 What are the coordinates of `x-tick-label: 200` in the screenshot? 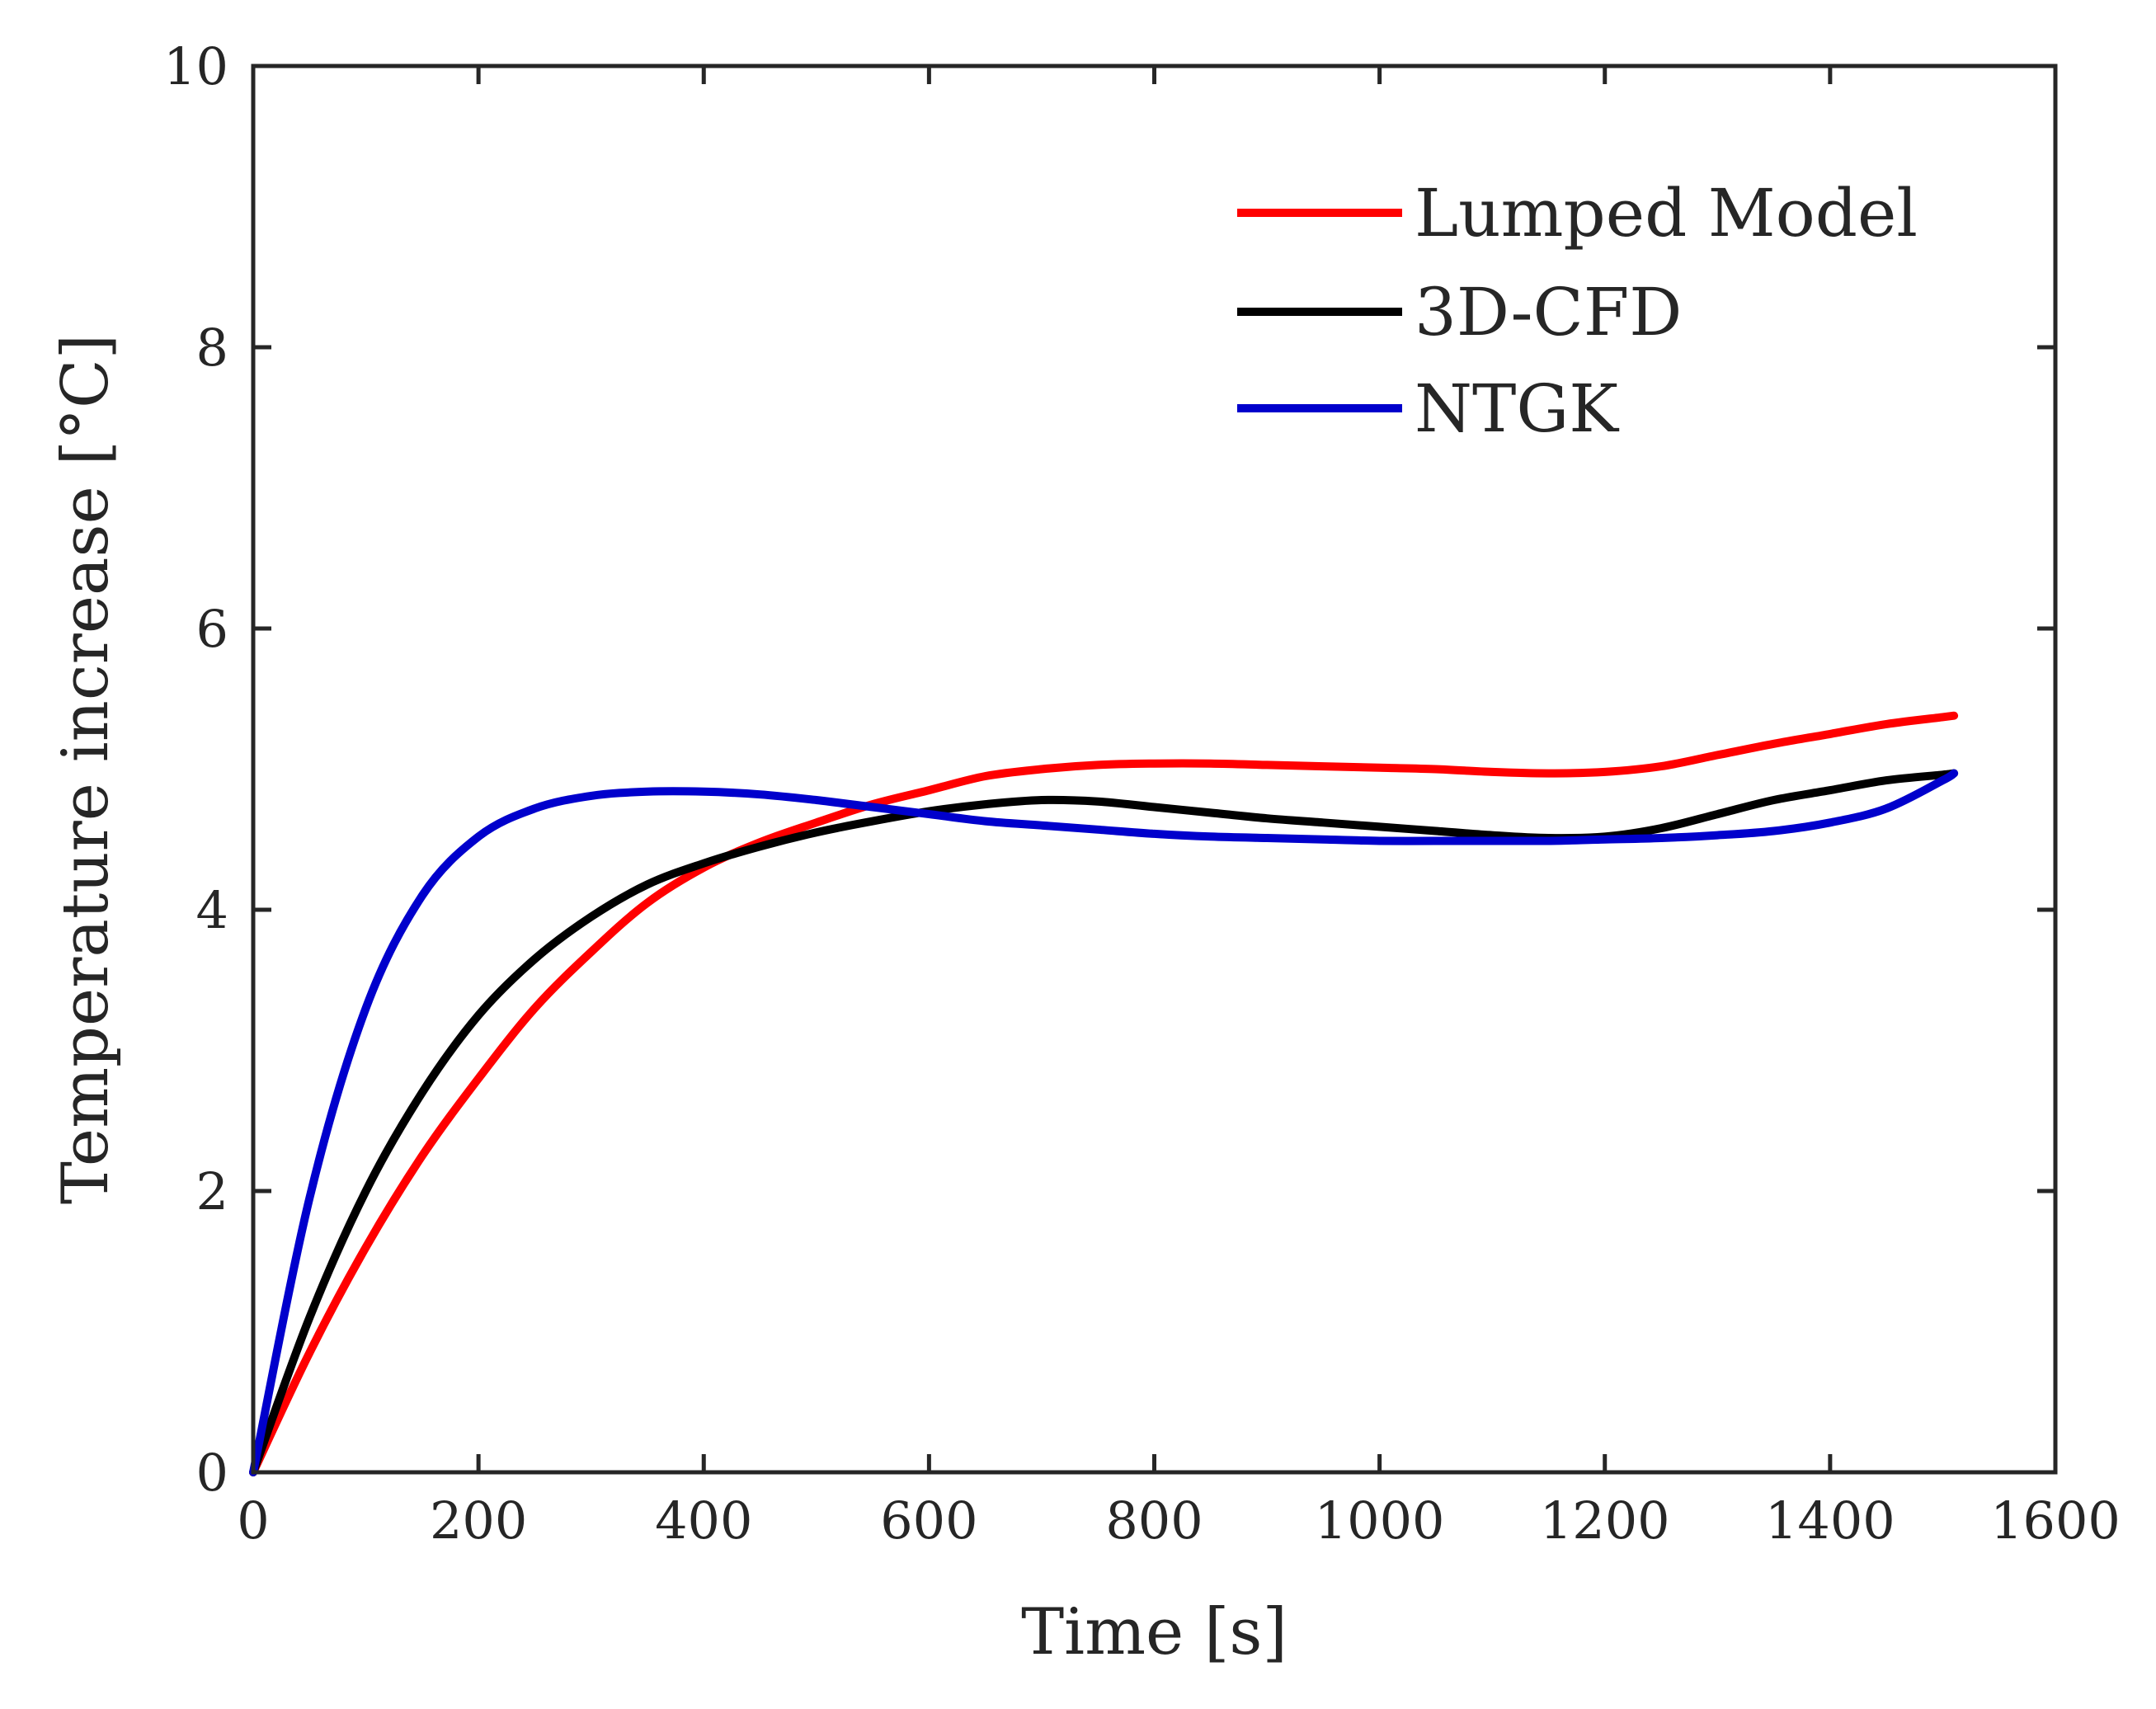 It's located at (479, 1520).